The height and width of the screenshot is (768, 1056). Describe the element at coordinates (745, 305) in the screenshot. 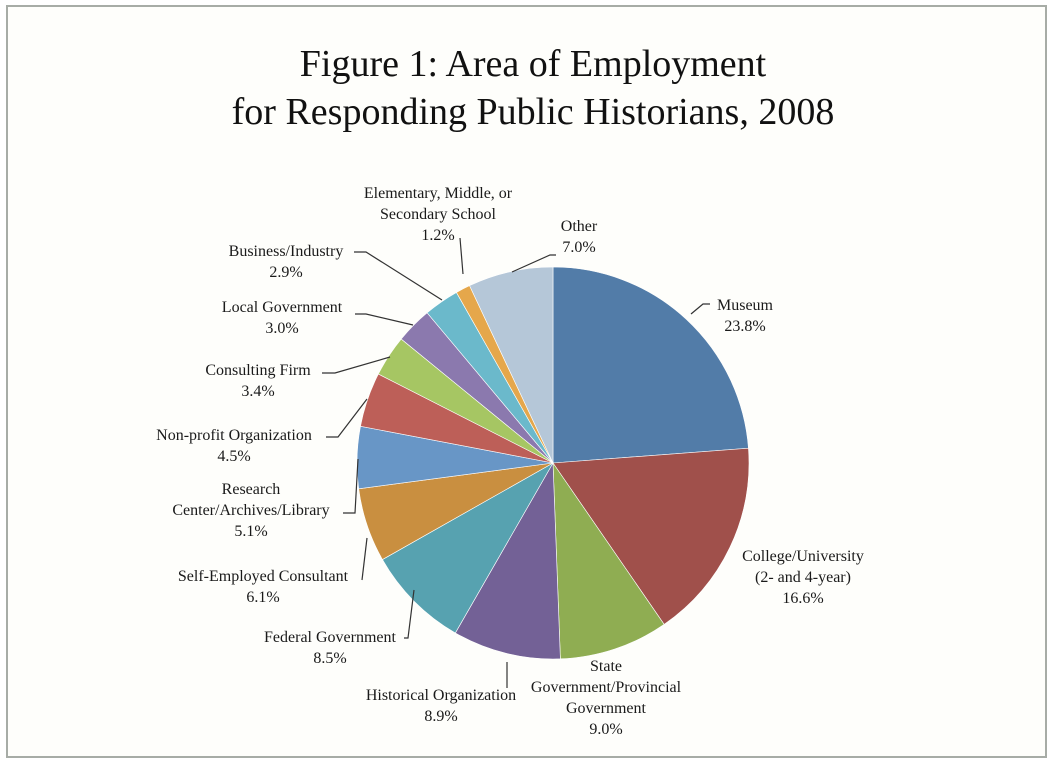

I see `label-museum: Museum` at that location.